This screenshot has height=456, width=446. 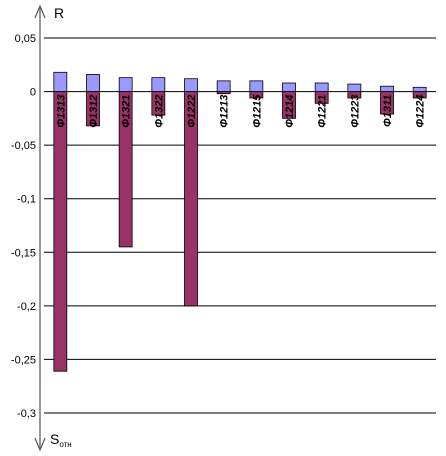 What do you see at coordinates (323, 111) in the screenshot?
I see `category-label: Ф1221` at bounding box center [323, 111].